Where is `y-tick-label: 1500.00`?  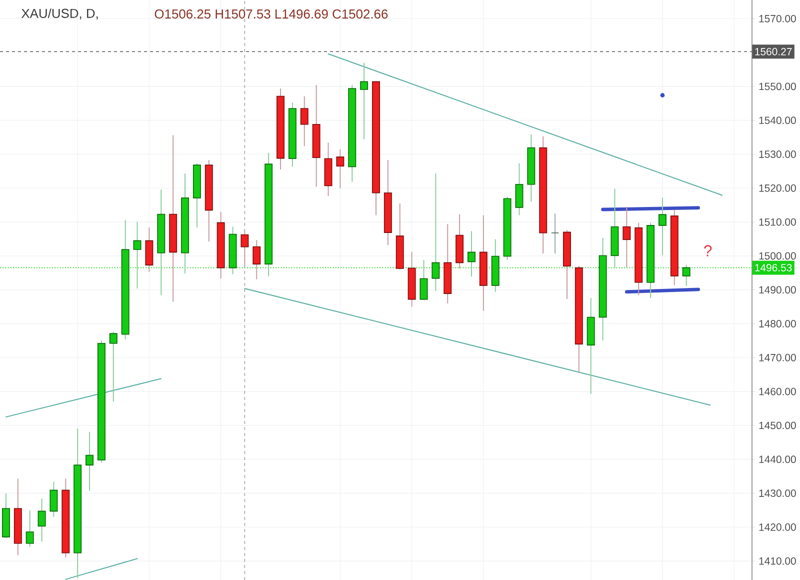 y-tick-label: 1500.00 is located at coordinates (777, 256).